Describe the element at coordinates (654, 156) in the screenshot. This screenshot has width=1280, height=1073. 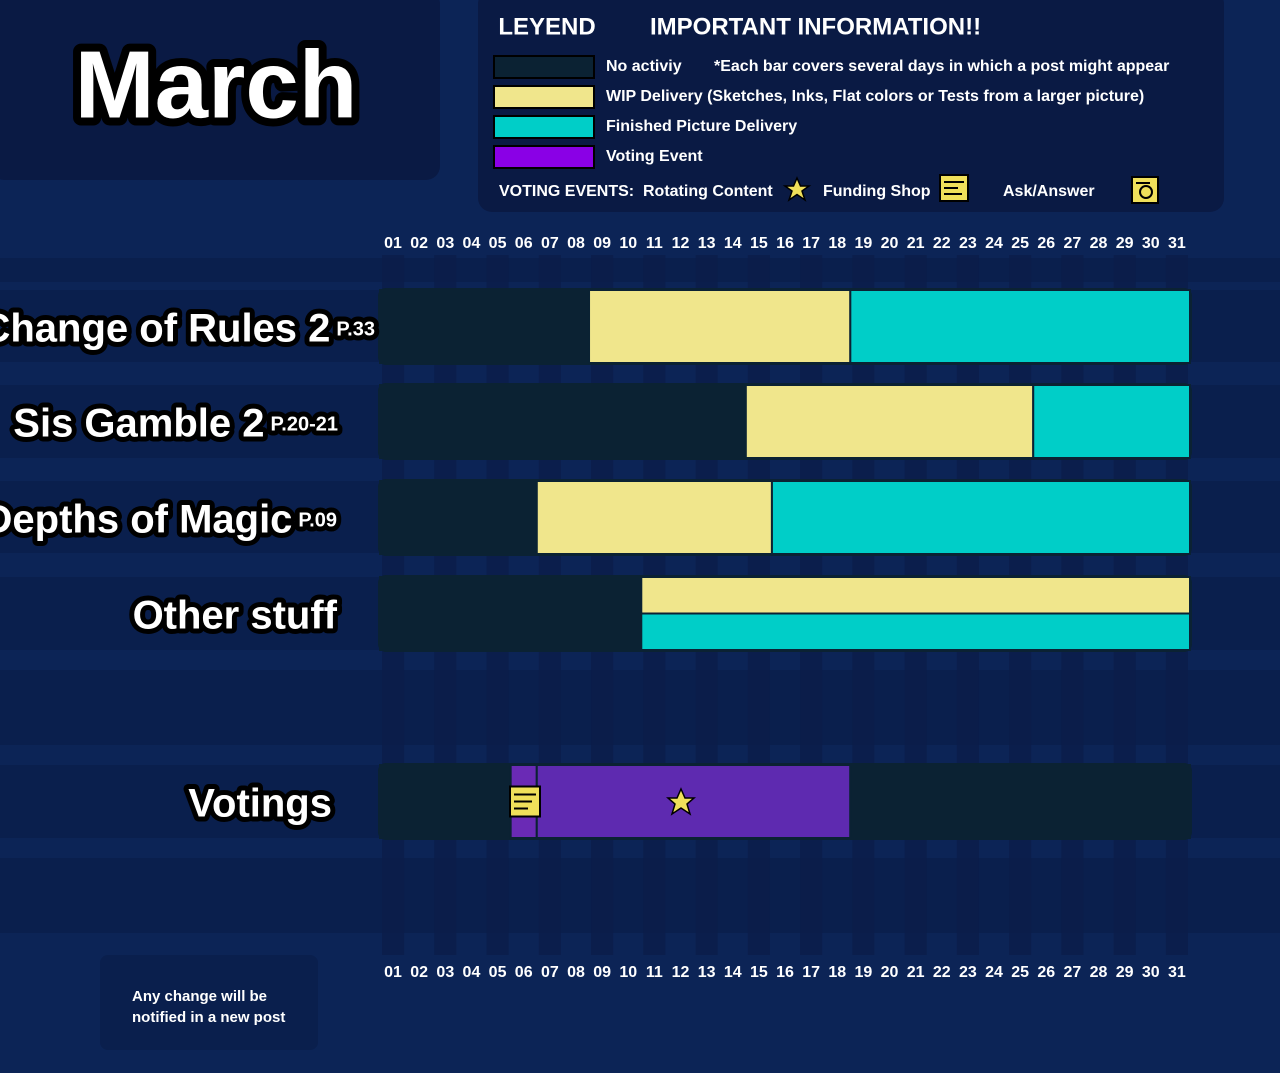
I see `legend-label: Voting Event` at that location.